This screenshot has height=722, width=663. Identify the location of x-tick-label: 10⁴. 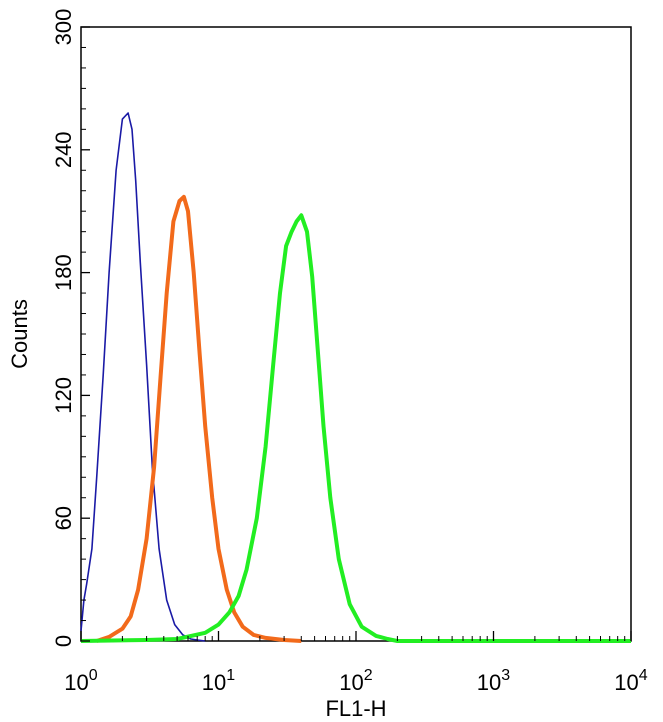
(630, 681).